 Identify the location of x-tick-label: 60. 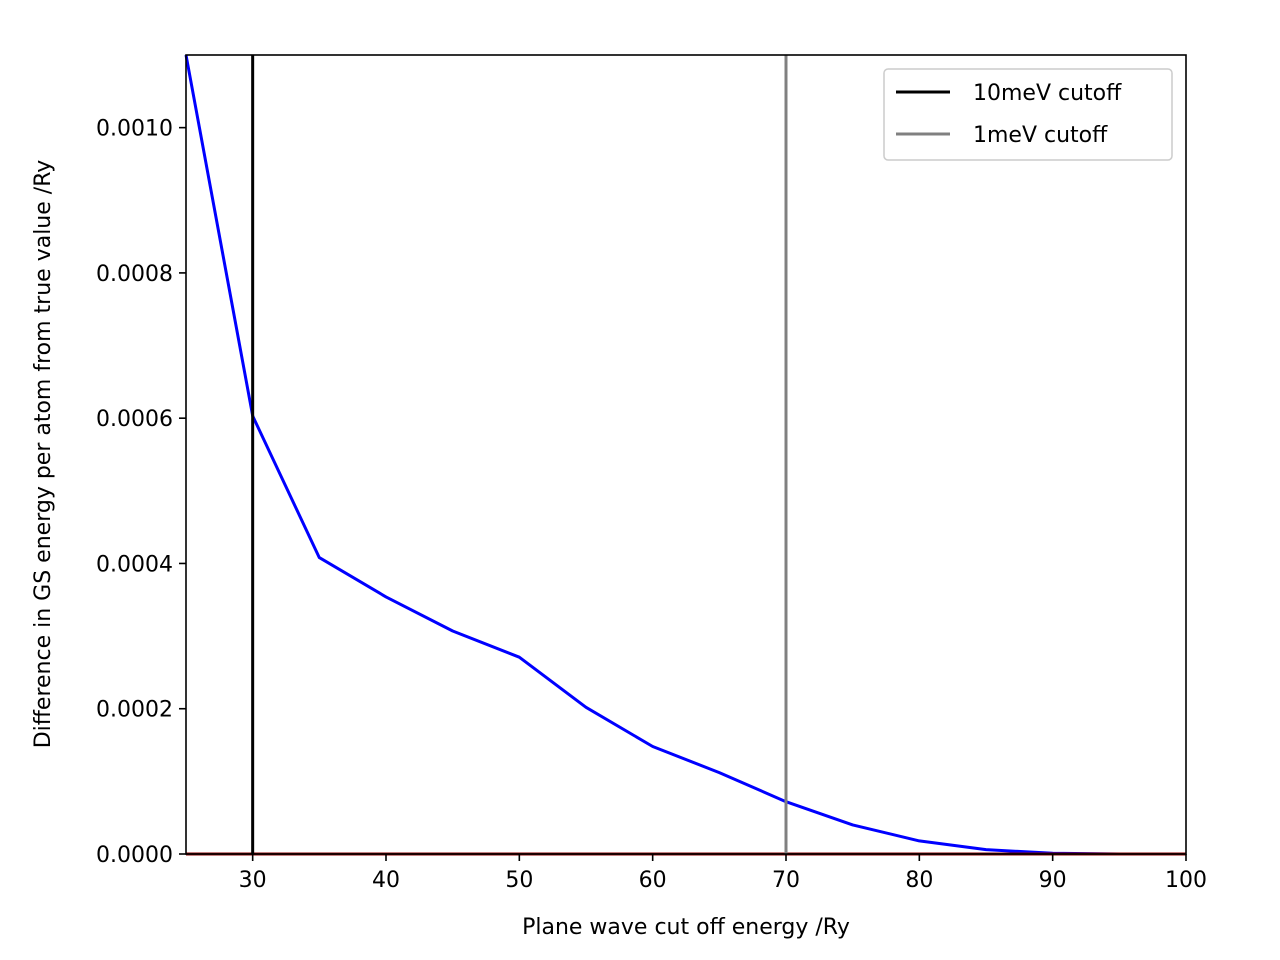
(653, 880).